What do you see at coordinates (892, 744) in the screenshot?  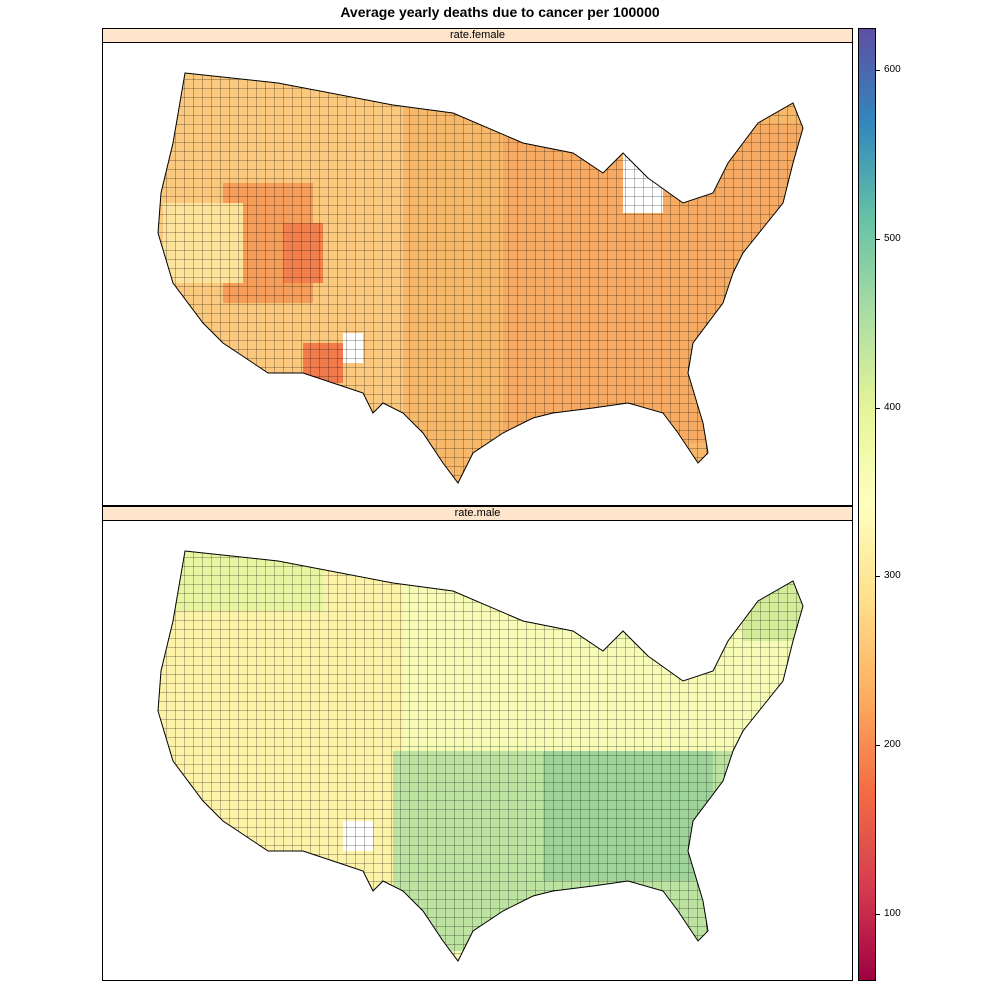 I see `colorkey-tick-label: 200` at bounding box center [892, 744].